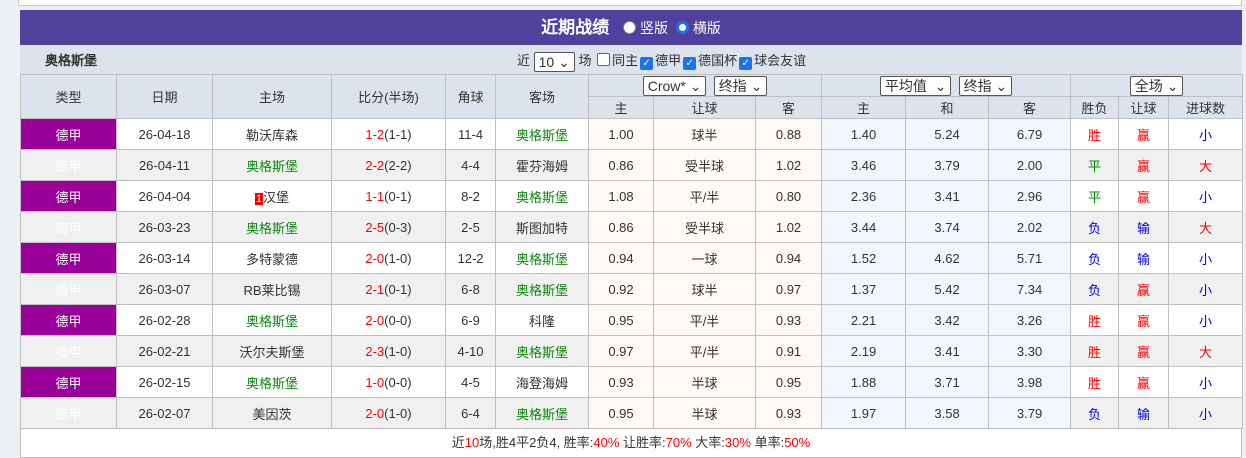 This screenshot has width=1246, height=458. I want to click on score-cell: 1-1(0-1), so click(388, 196).